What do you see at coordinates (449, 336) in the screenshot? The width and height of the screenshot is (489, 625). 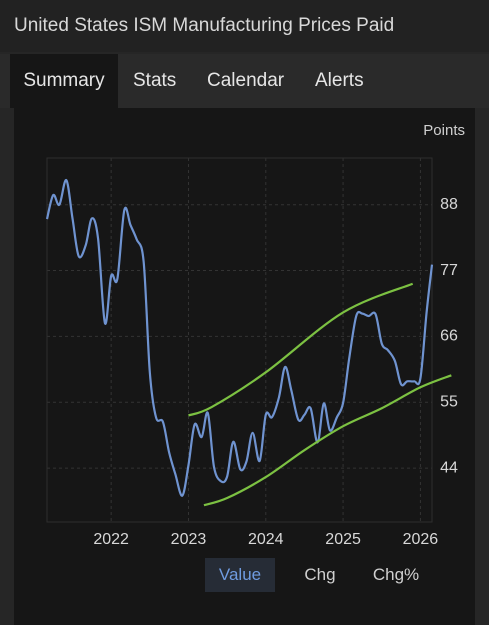 I see `y-tick-label: 66` at bounding box center [449, 336].